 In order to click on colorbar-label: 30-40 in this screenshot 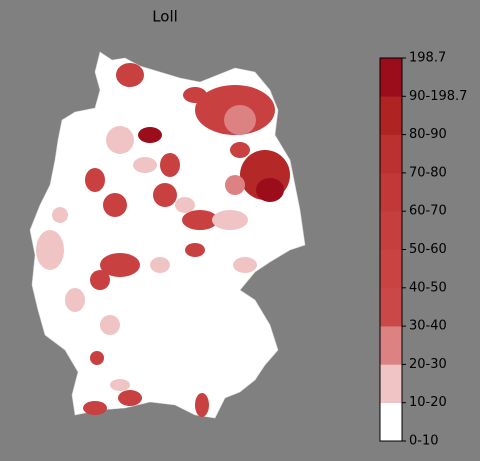, I will do `click(428, 326)`.